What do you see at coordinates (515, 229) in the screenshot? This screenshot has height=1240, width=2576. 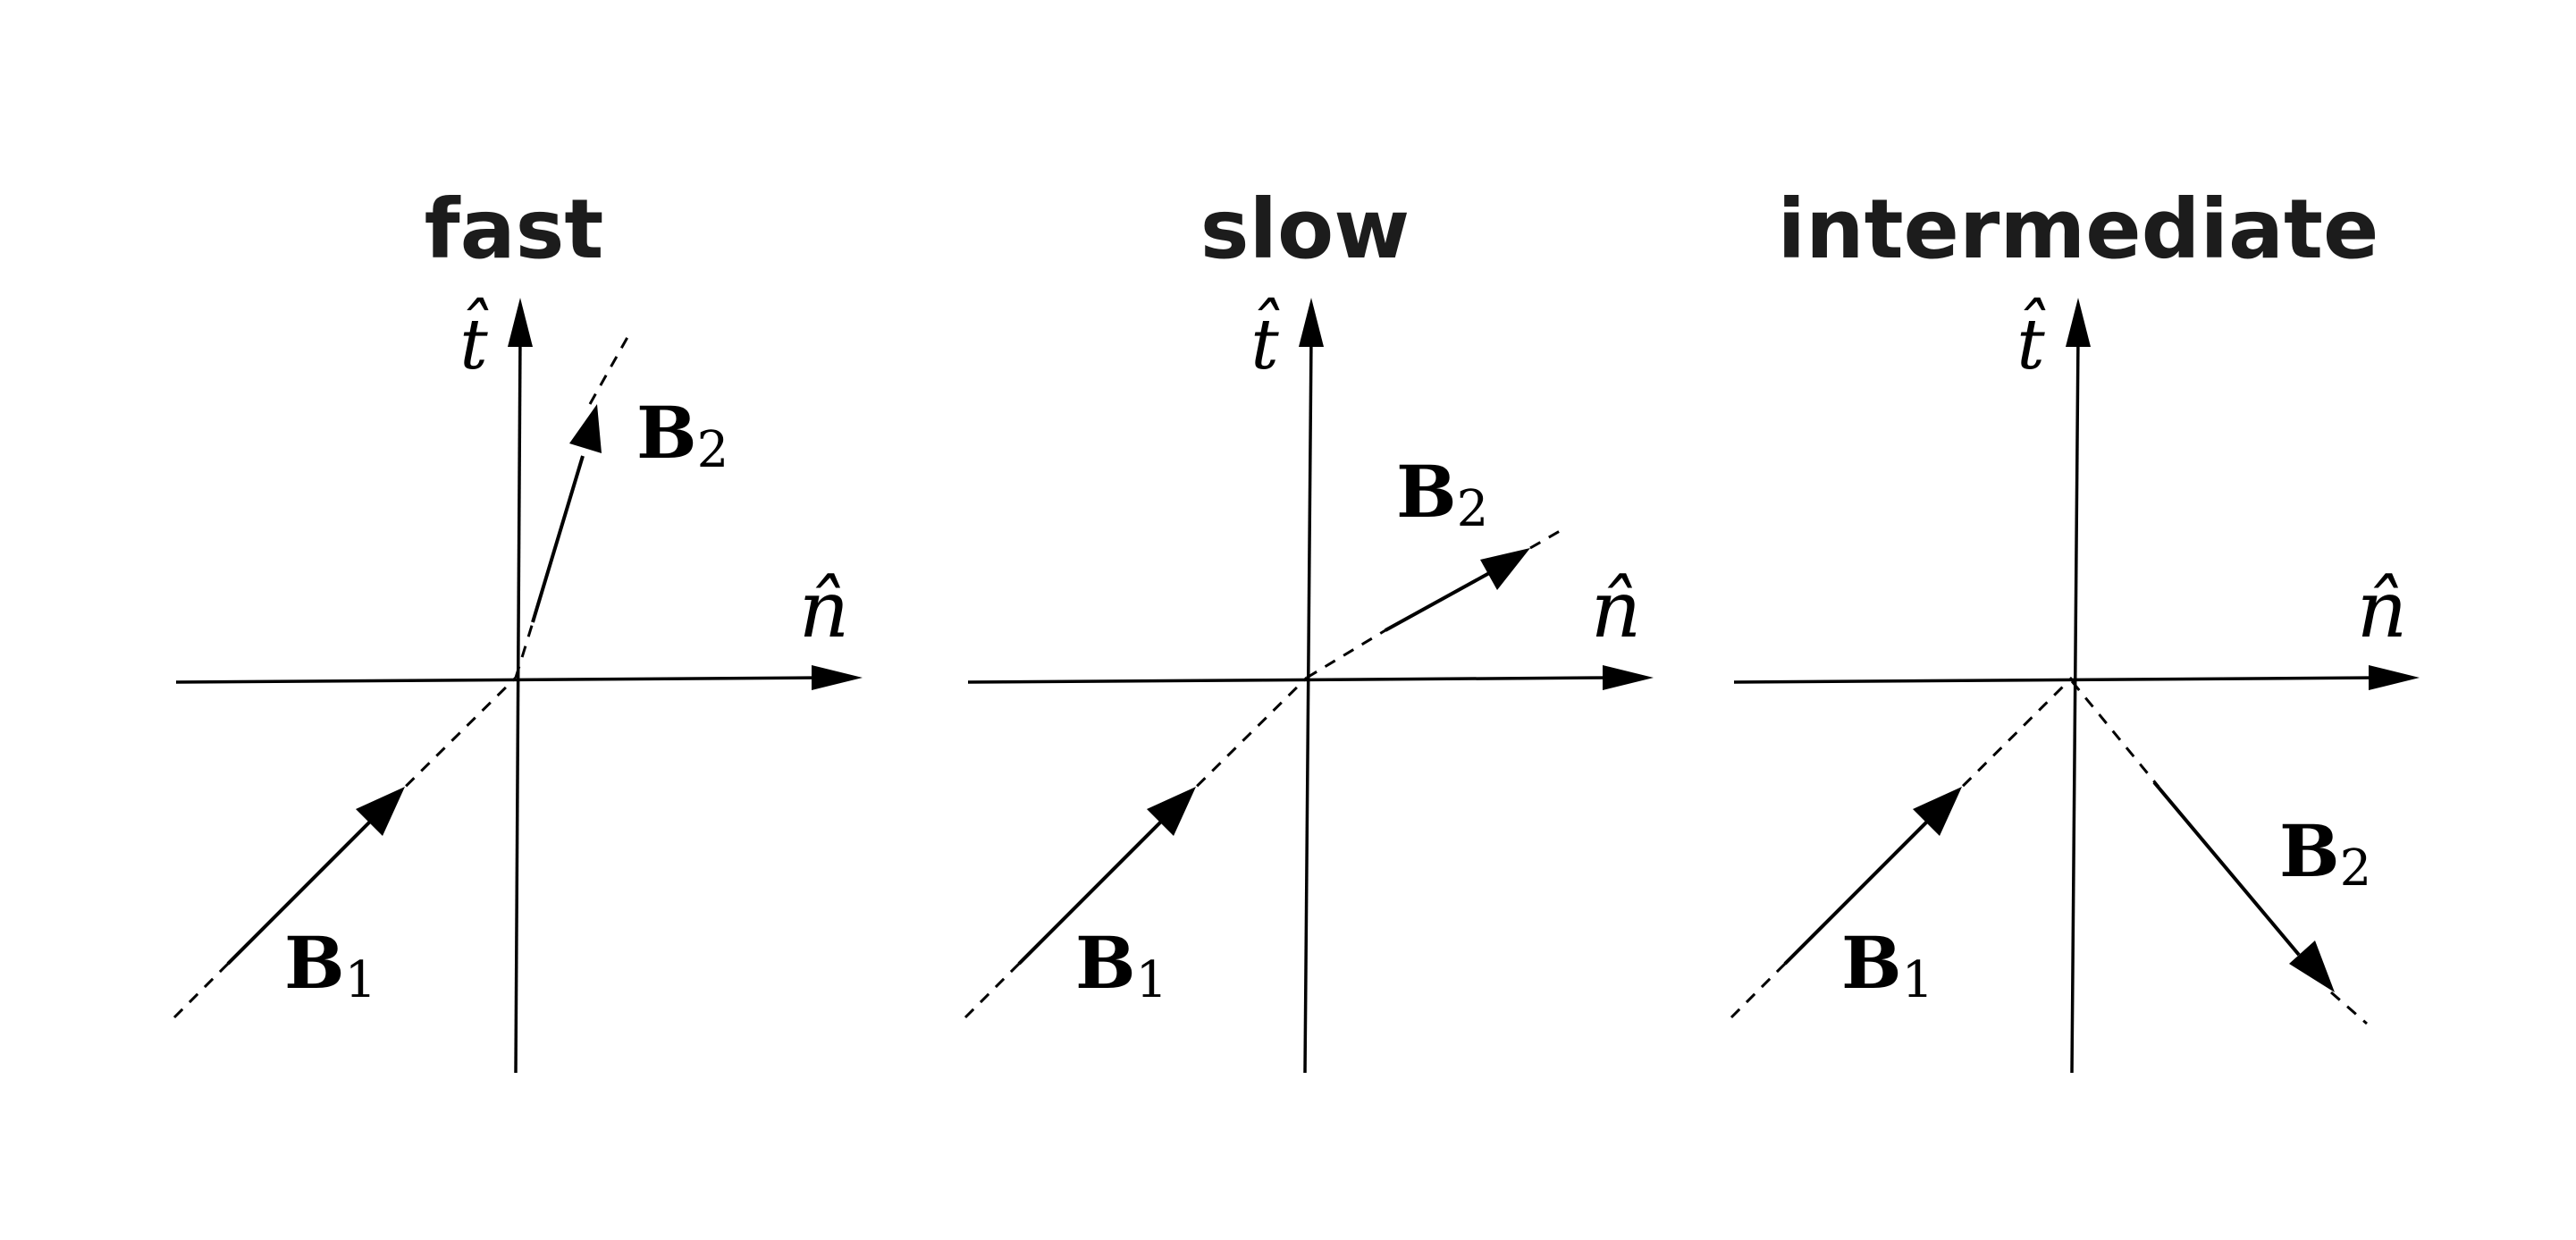 I see `panel-title: fast` at bounding box center [515, 229].